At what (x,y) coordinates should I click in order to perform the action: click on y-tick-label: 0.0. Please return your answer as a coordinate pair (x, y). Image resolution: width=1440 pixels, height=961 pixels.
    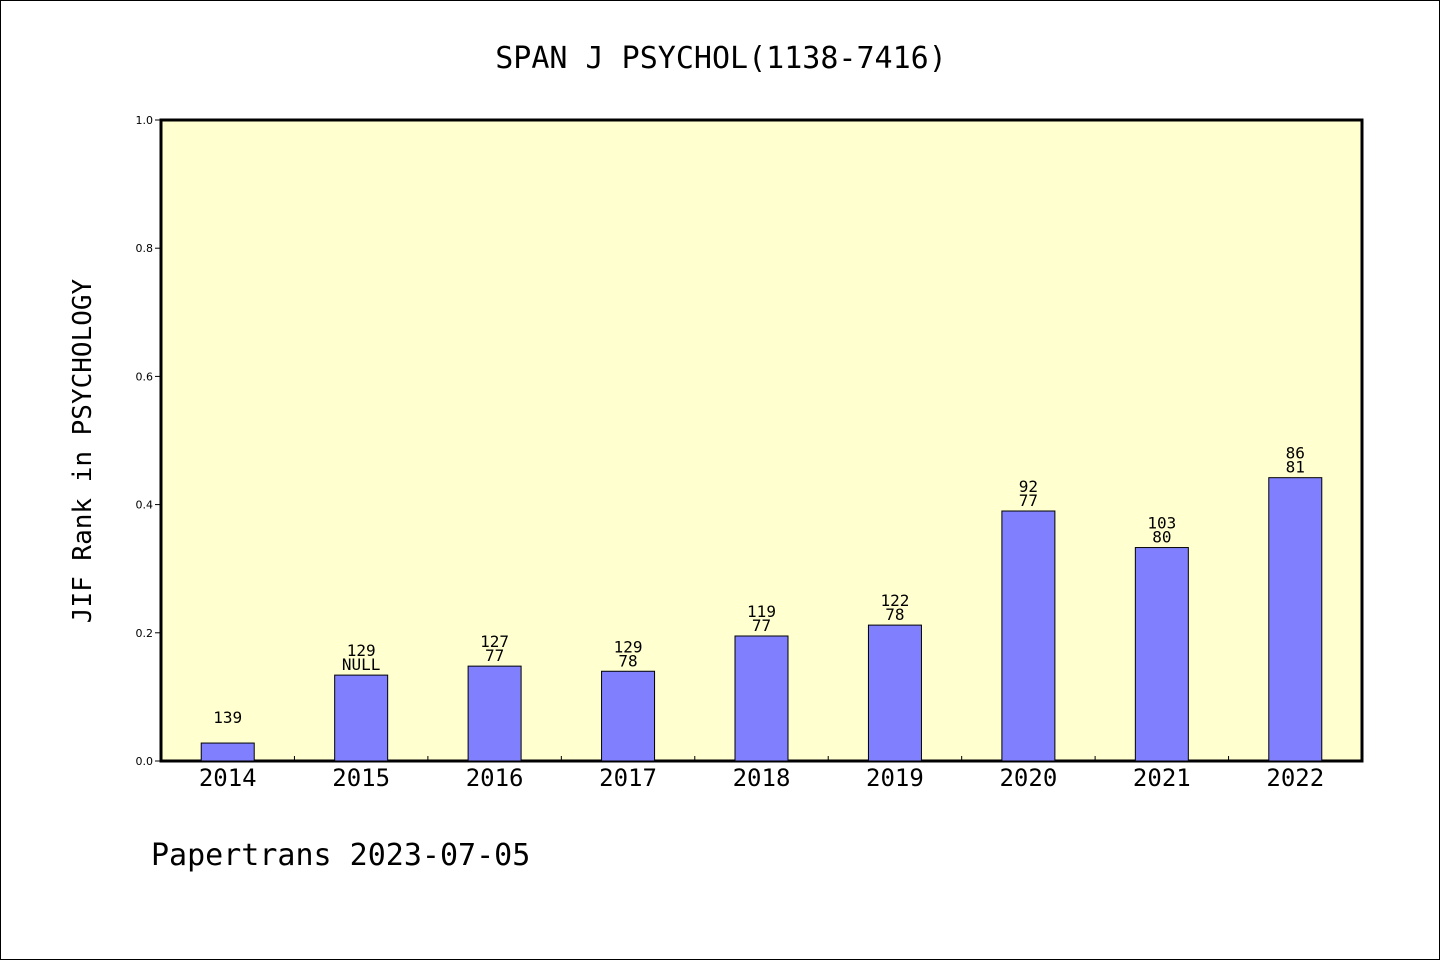
    Looking at the image, I should click on (145, 761).